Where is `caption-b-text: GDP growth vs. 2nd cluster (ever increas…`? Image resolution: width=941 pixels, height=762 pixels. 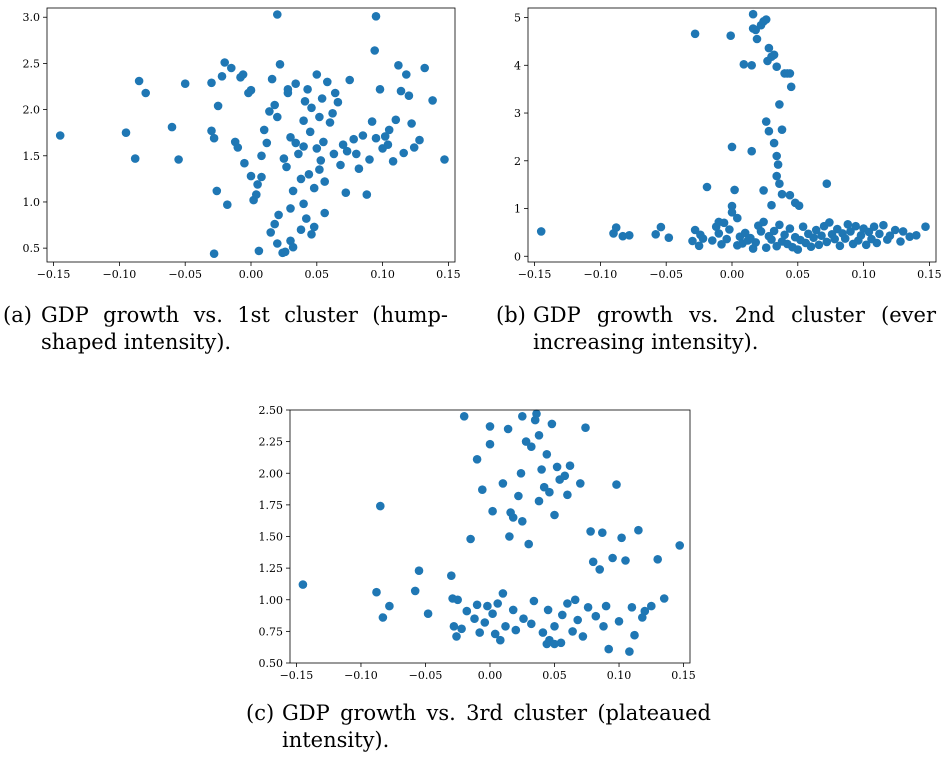
caption-b-text: GDP growth vs. 2nd cluster (ever increas… is located at coordinates (734, 328).